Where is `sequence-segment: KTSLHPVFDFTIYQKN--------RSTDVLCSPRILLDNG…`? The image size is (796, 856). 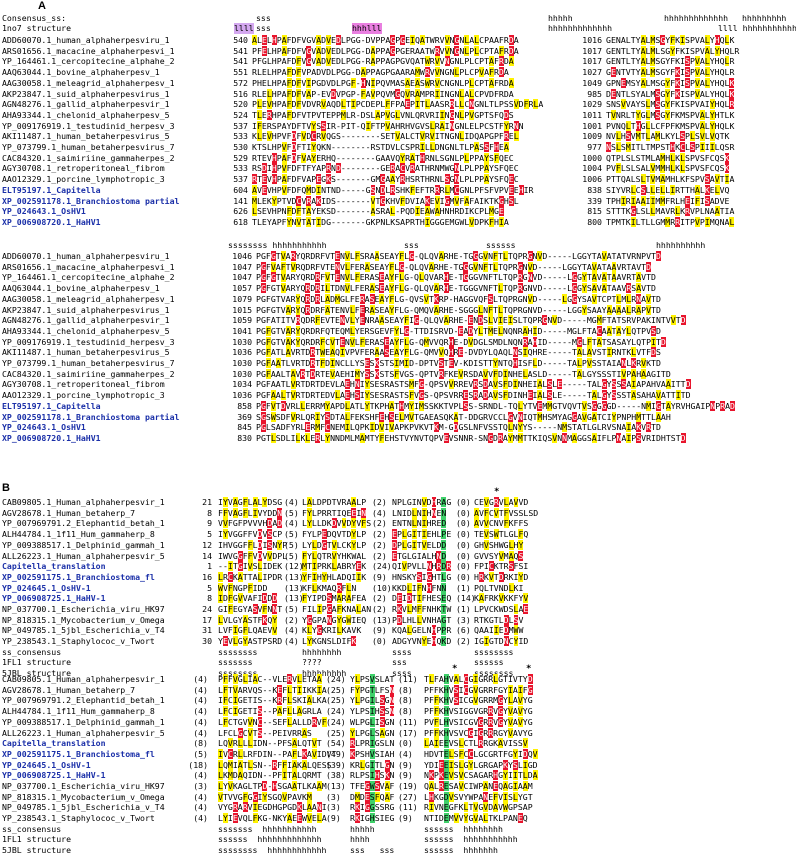 sequence-segment: KTSLHPVFDFTIYQKN--------RSTDVLCSPRILLDNG… is located at coordinates (380, 147).